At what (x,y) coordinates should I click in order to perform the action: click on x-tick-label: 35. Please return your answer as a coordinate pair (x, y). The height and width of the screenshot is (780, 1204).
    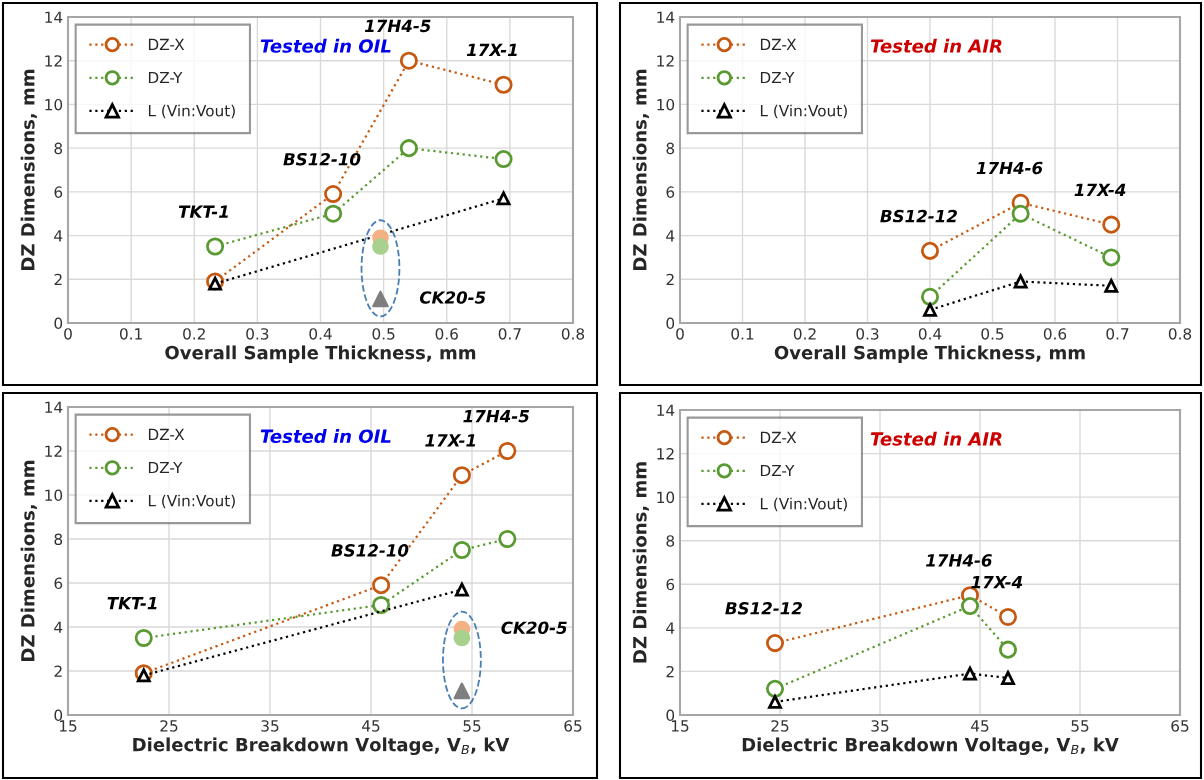
    Looking at the image, I should click on (270, 726).